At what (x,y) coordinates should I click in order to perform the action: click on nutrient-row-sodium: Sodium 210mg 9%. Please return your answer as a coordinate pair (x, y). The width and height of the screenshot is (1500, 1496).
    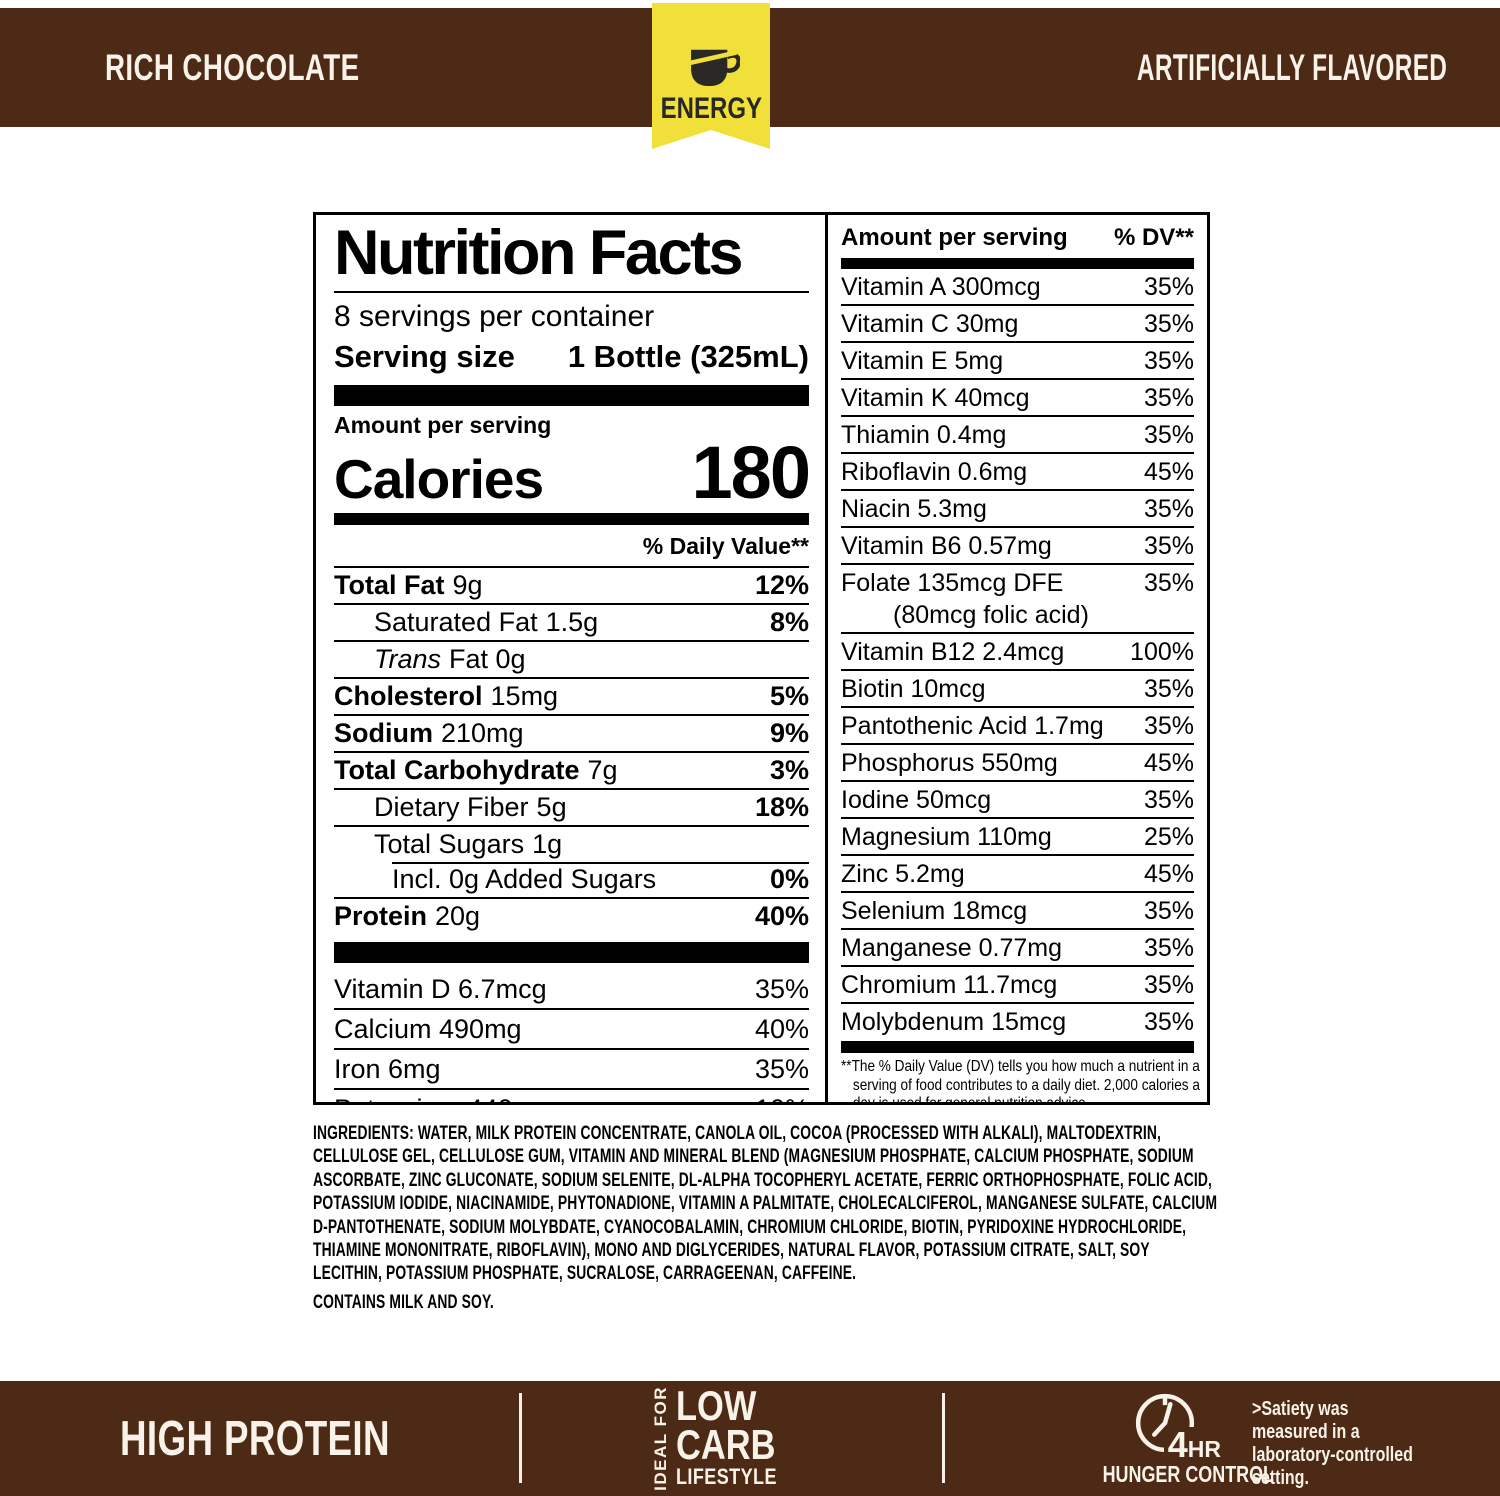
    Looking at the image, I should click on (571, 732).